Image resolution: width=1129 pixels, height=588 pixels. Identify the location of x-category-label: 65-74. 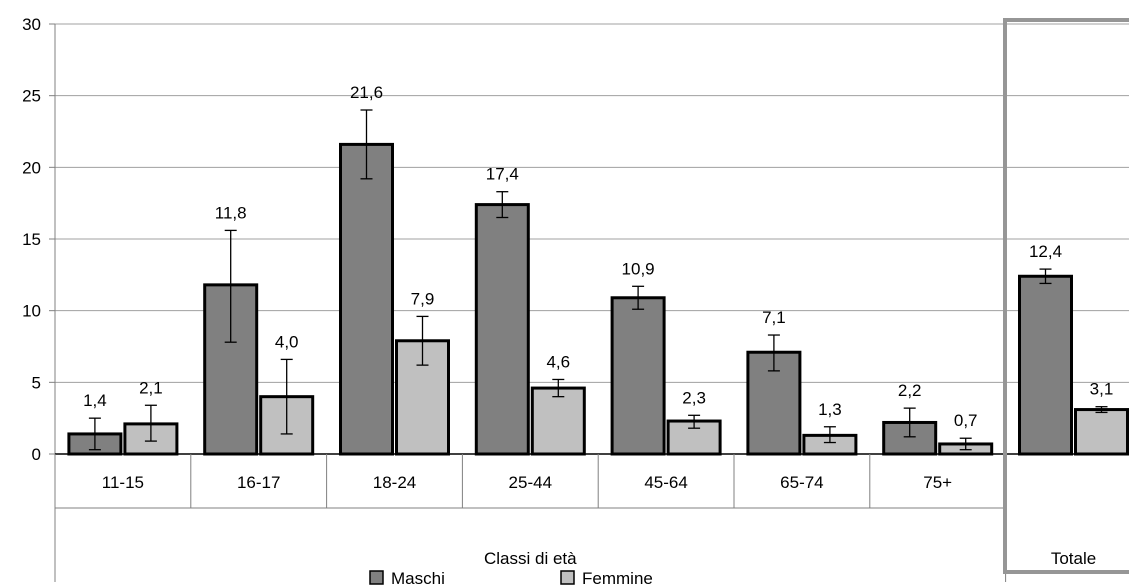
(801, 482).